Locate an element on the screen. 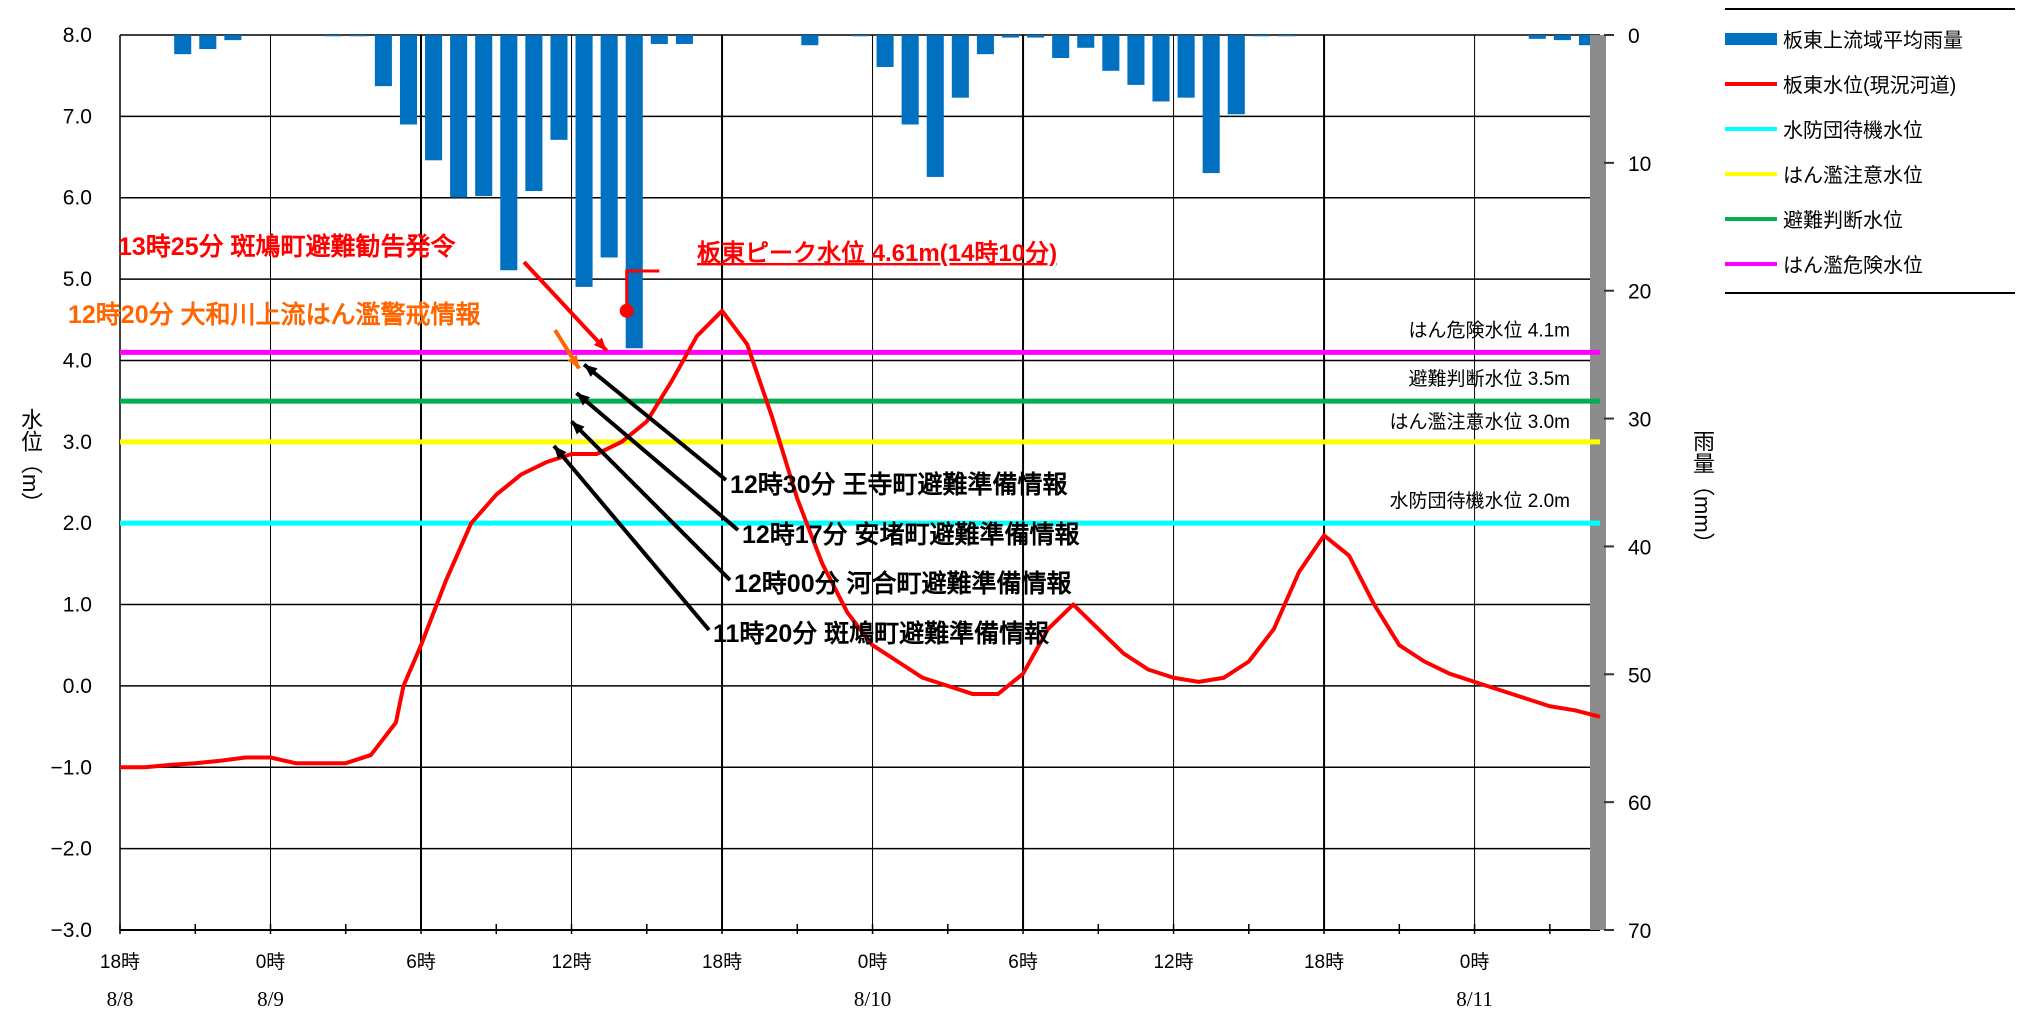  annotation-label: 12時30分 王寺町避難準備情報 is located at coordinates (899, 484).